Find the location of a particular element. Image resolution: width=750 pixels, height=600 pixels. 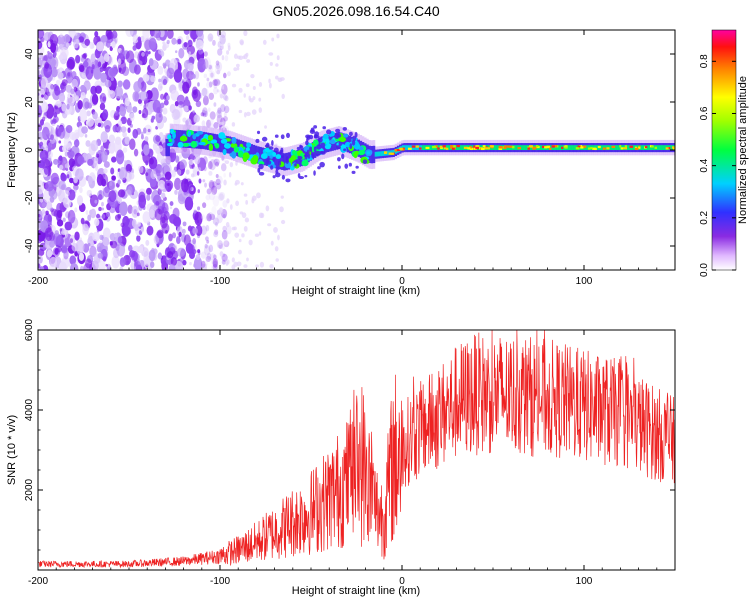

colorbar-tick-label: 0.2 is located at coordinates (704, 217).